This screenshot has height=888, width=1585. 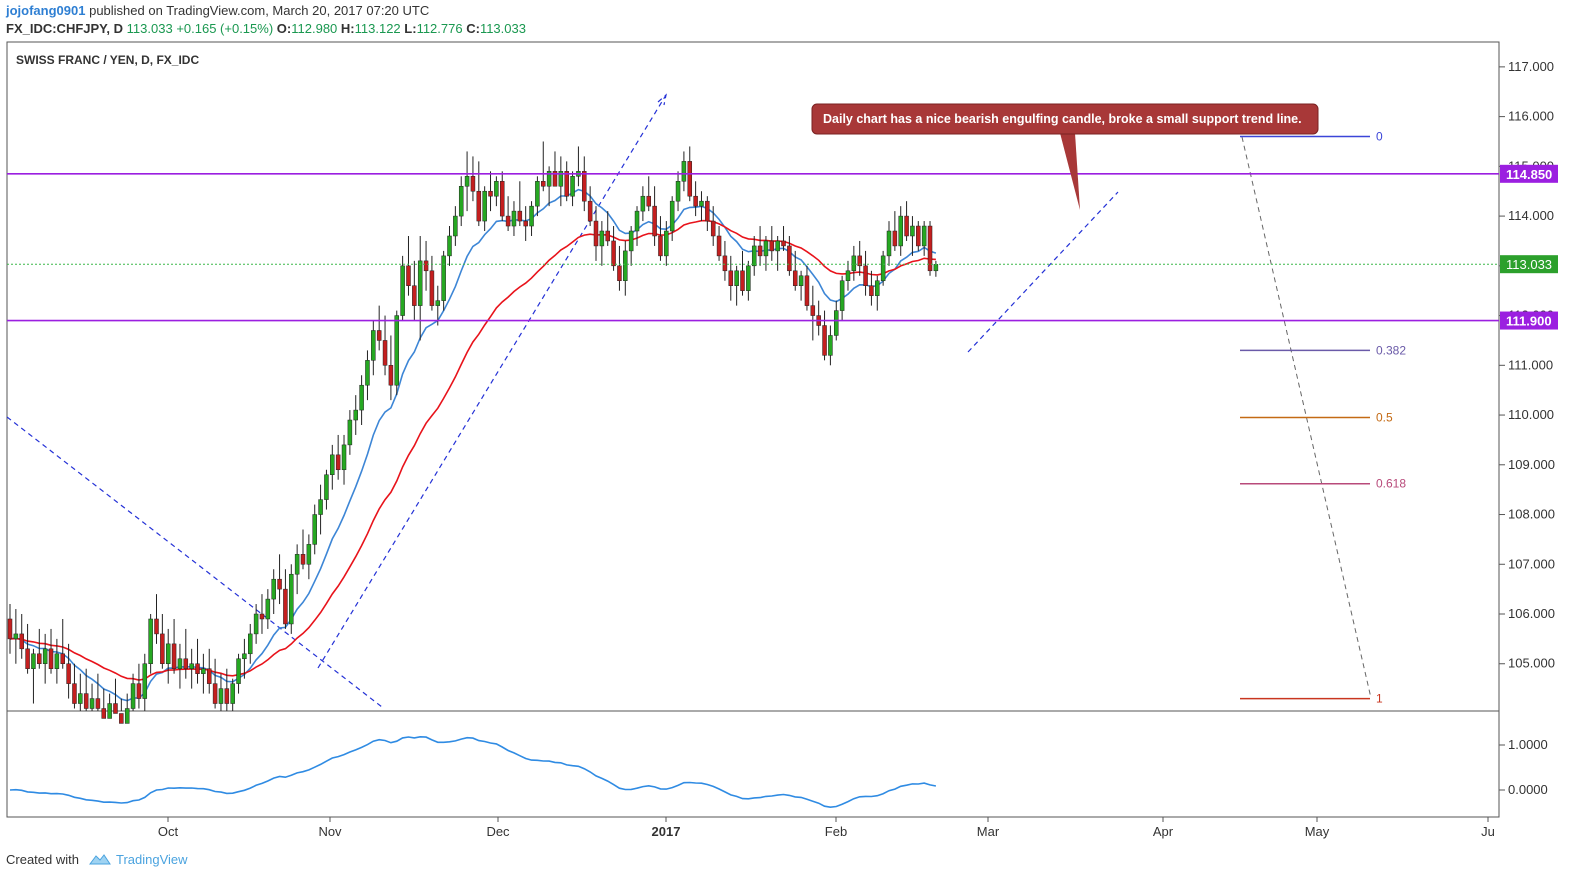 What do you see at coordinates (1529, 173) in the screenshot?
I see `resistance-tag` at bounding box center [1529, 173].